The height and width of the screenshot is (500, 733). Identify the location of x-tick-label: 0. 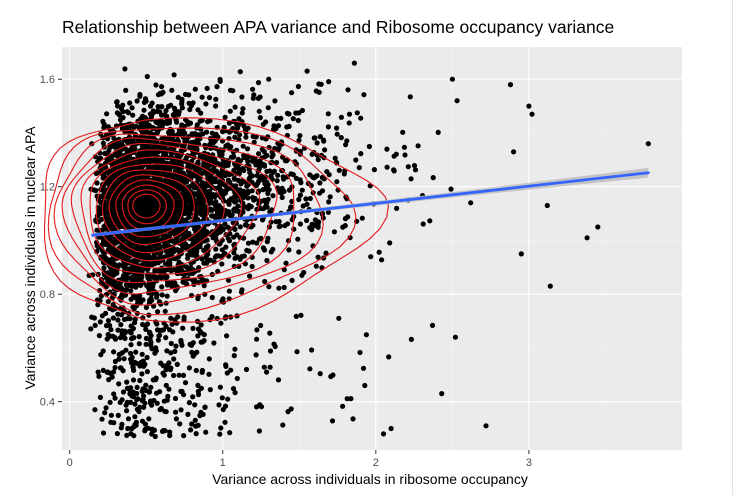
(70, 463).